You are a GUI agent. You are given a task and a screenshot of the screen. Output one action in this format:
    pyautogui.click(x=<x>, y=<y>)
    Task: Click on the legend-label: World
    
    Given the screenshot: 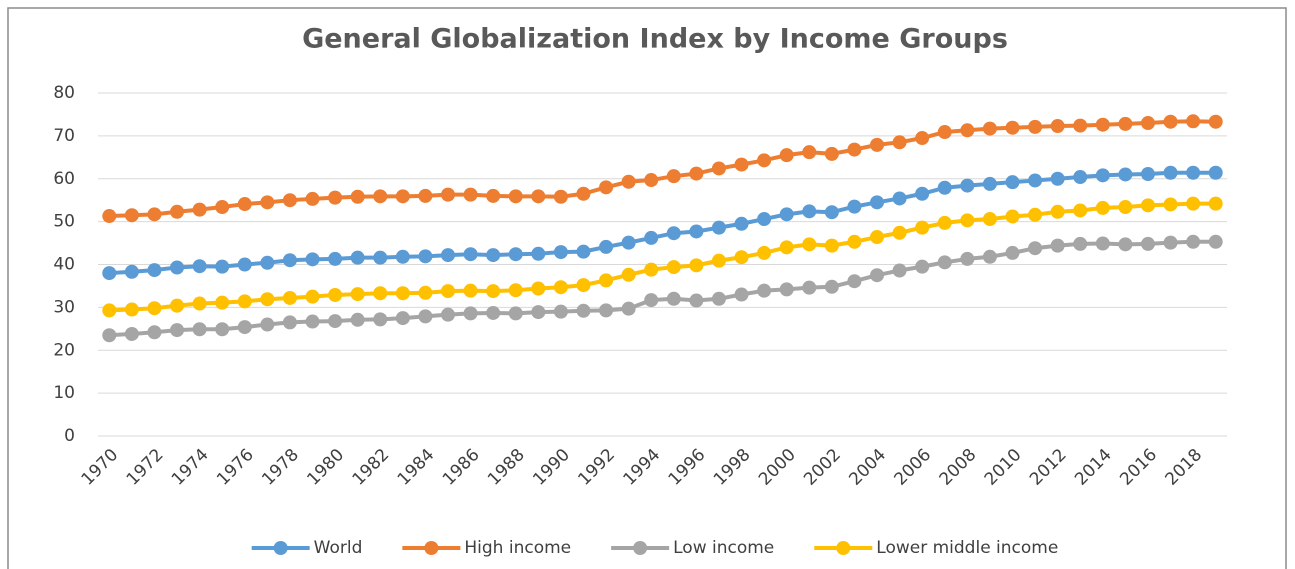 What is the action you would take?
    pyautogui.click(x=338, y=548)
    